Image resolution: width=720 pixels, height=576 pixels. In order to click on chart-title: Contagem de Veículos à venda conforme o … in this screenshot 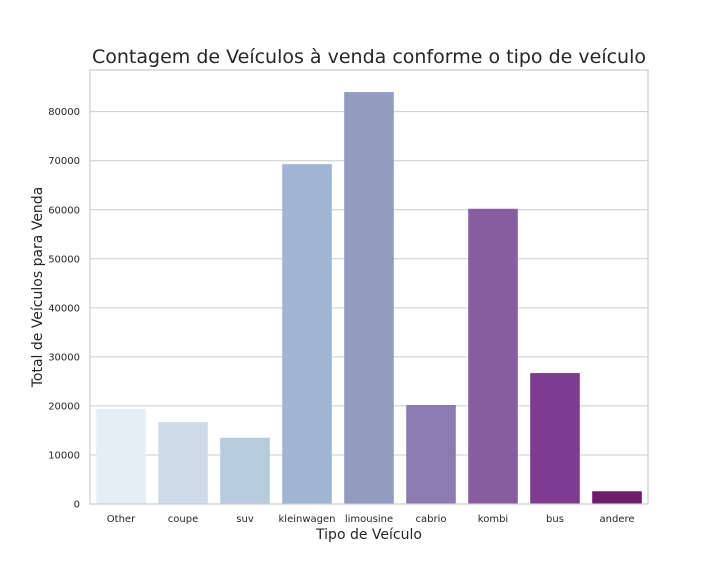, I will do `click(369, 57)`.